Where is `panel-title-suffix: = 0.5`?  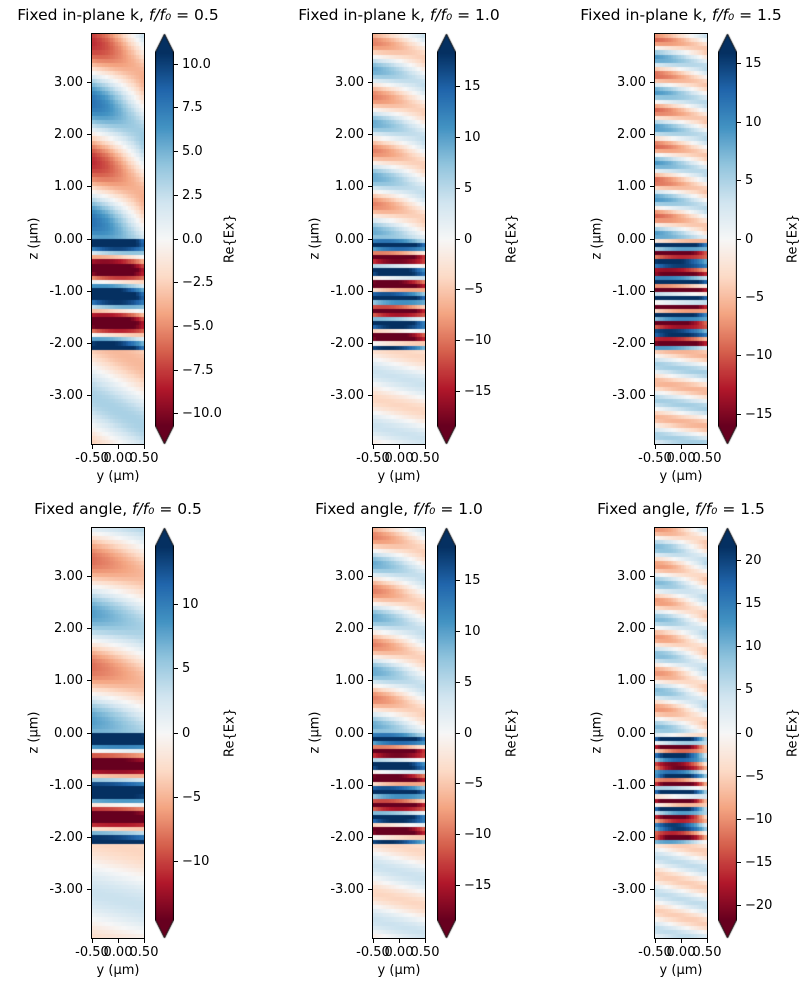 panel-title-suffix: = 0.5 is located at coordinates (195, 15).